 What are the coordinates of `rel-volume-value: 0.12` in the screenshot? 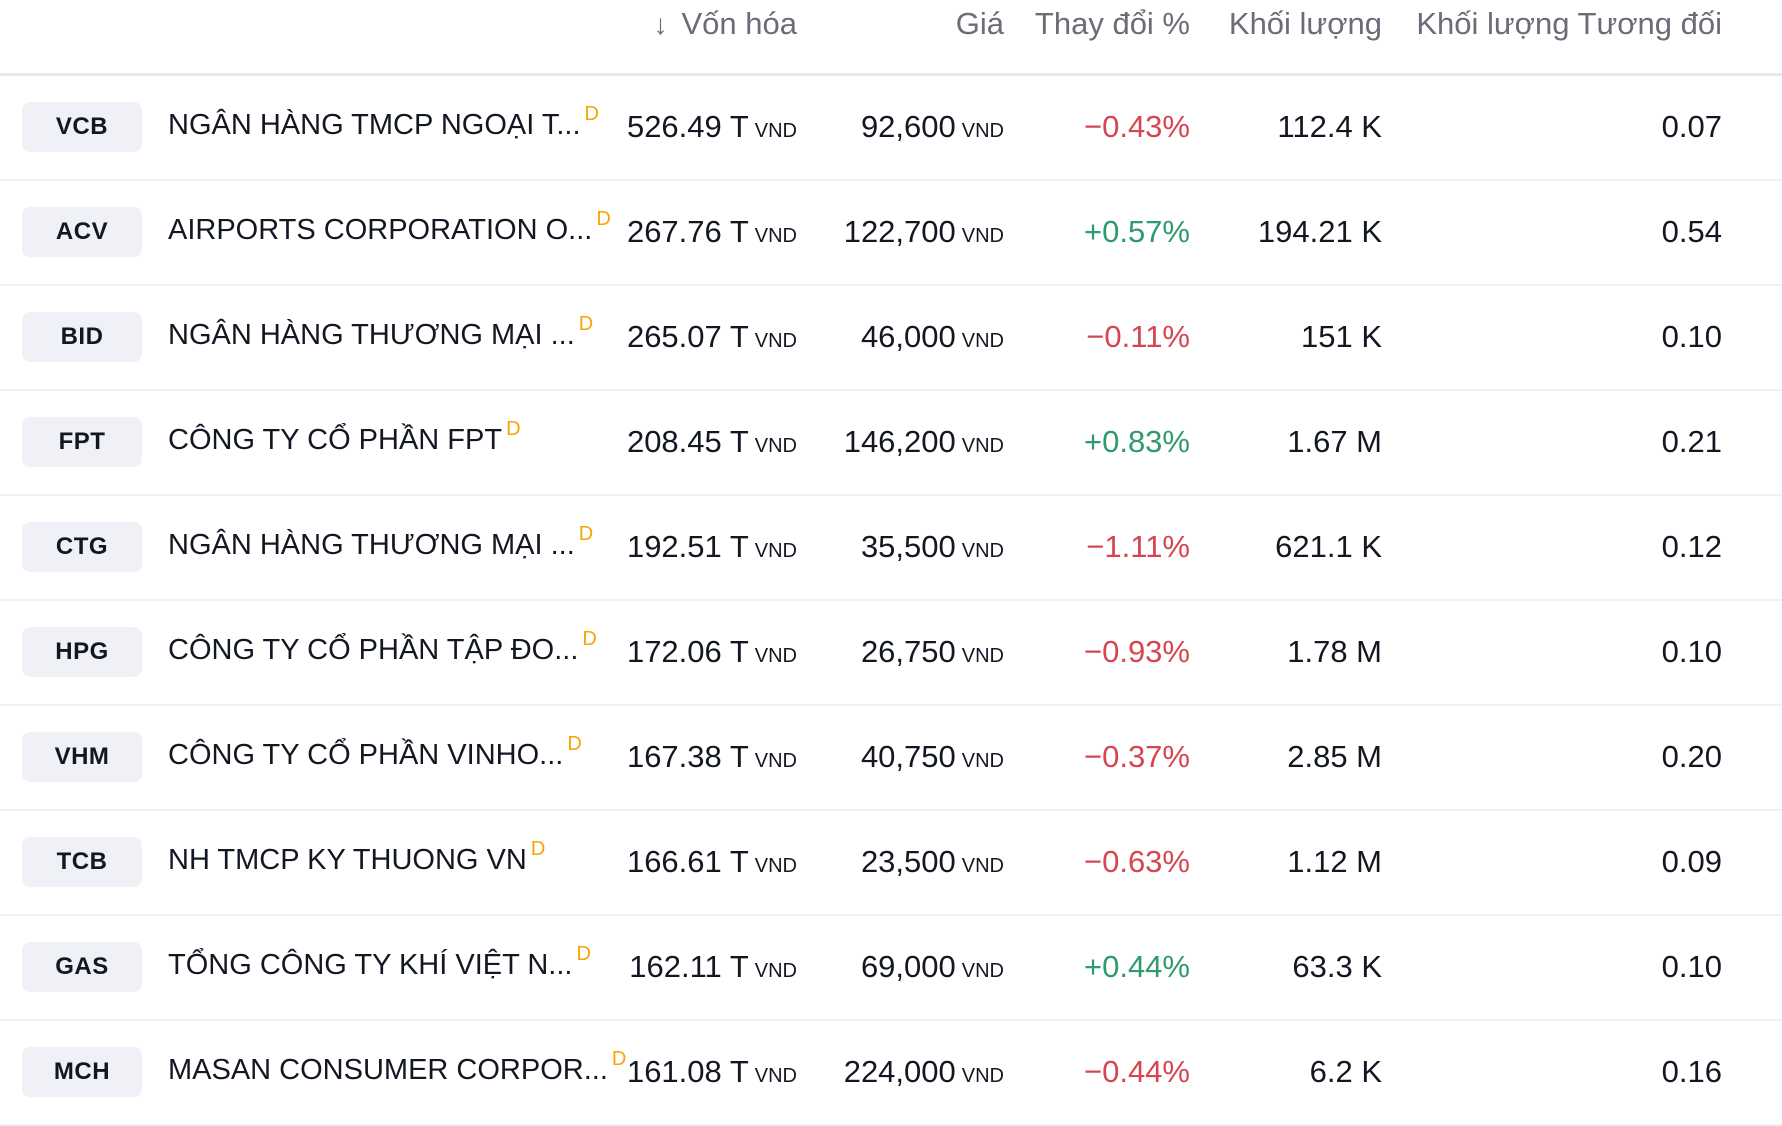 It's located at (1691, 546).